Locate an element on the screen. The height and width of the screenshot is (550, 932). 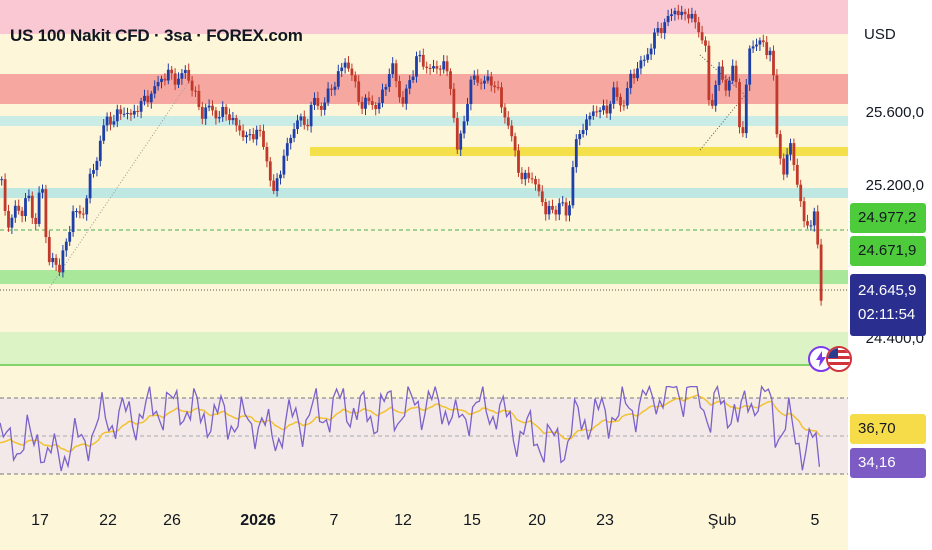
time-tick-label: Şub is located at coordinates (722, 520).